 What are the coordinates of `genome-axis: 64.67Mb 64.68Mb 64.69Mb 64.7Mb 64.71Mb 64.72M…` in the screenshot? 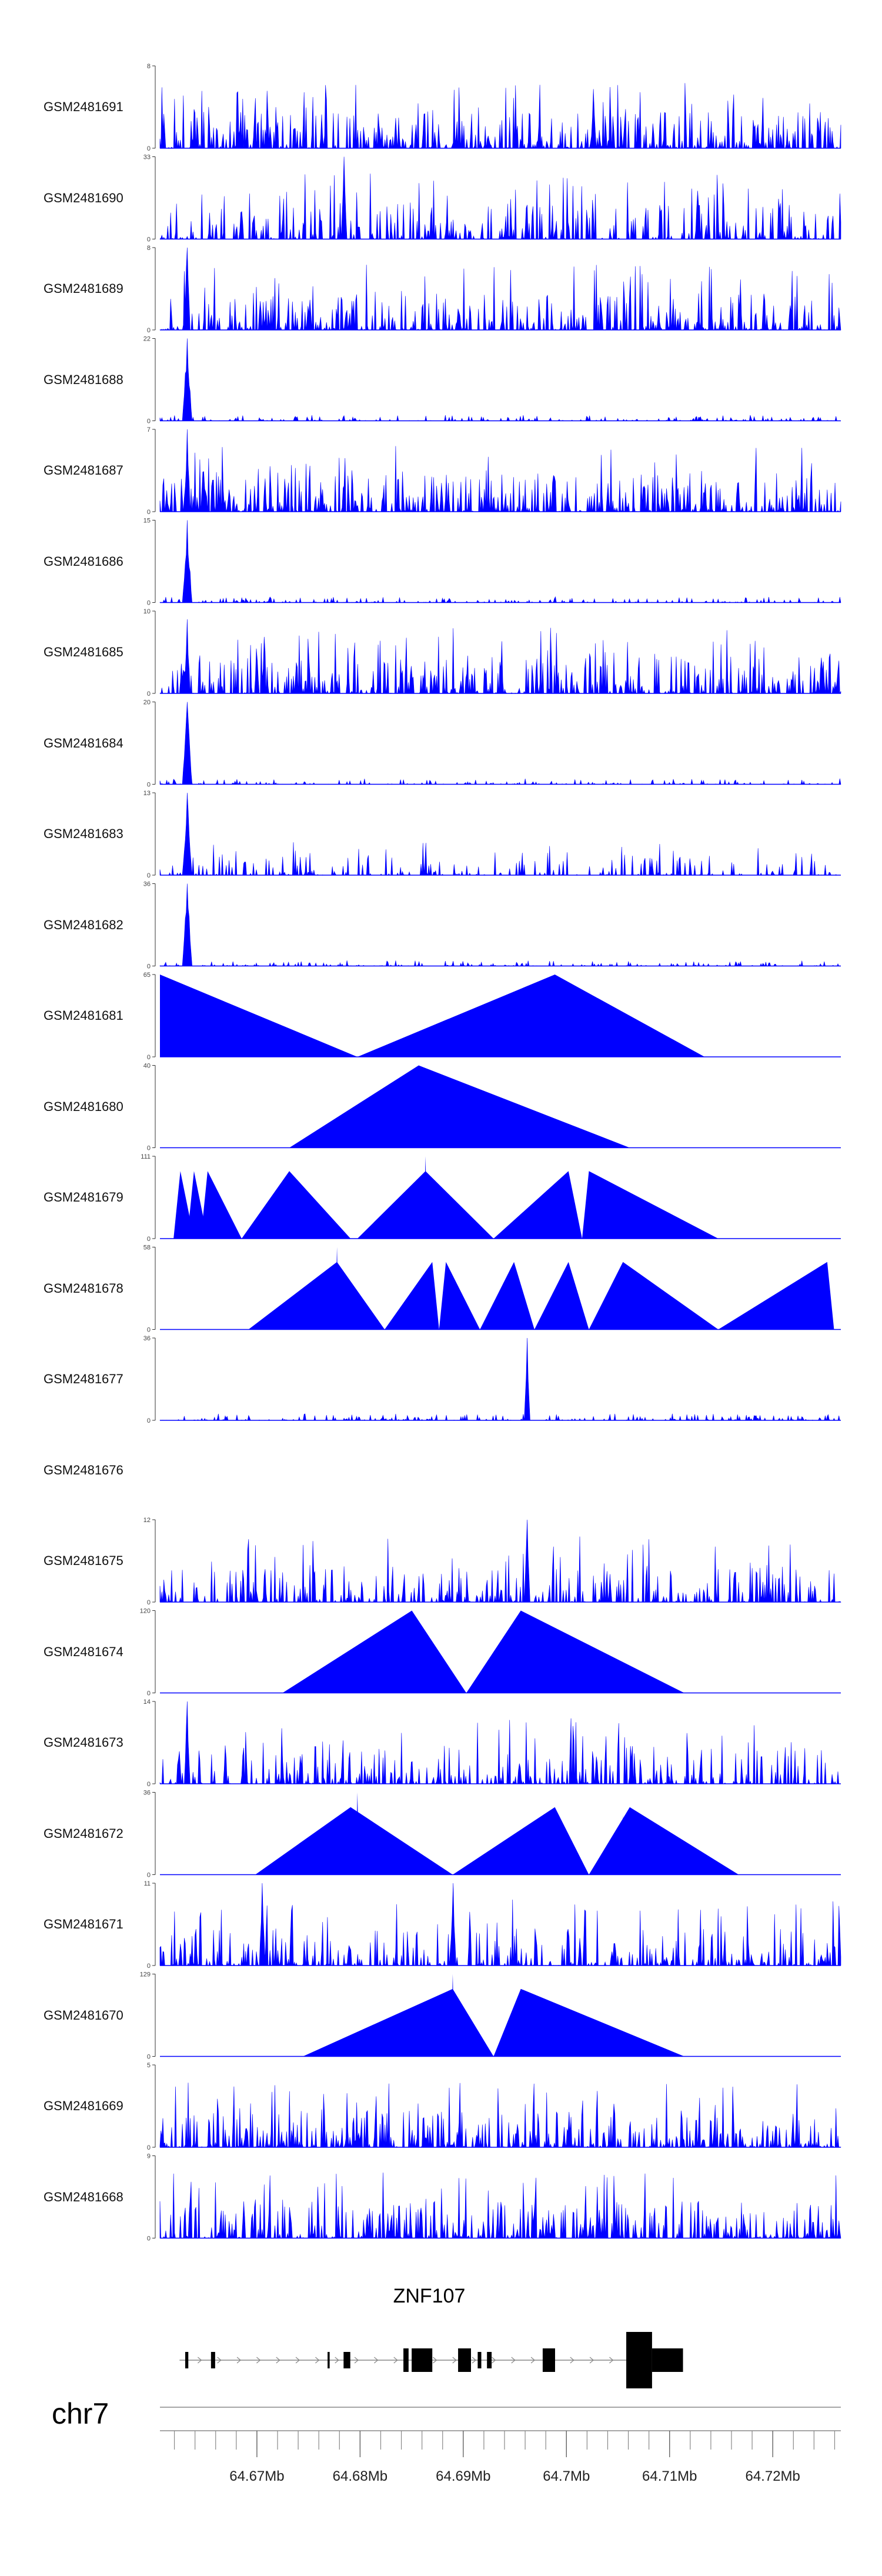 It's located at (500, 2445).